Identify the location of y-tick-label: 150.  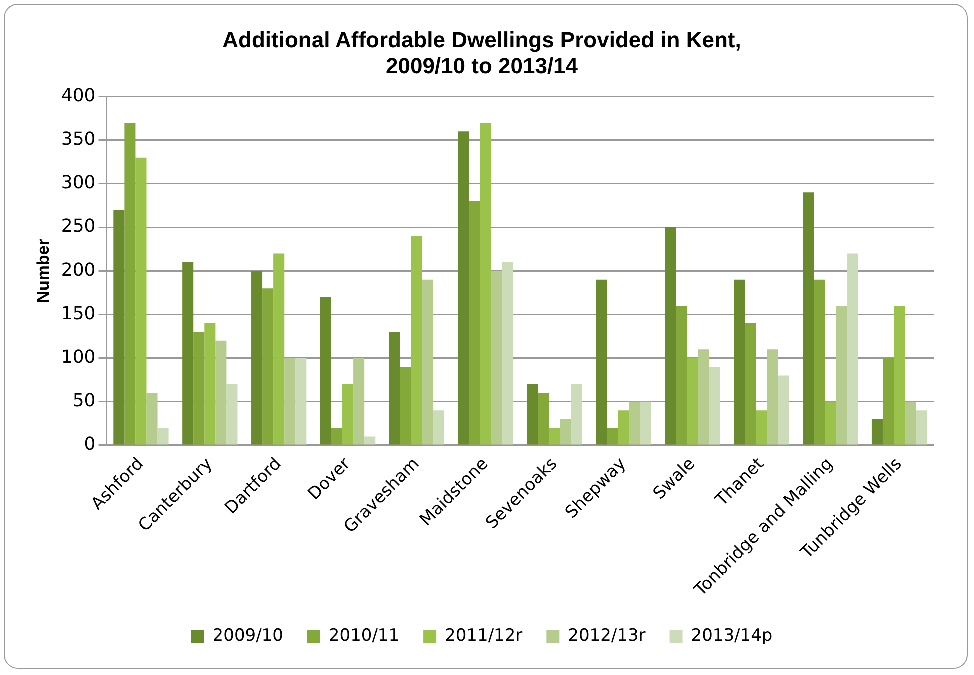
(78, 313).